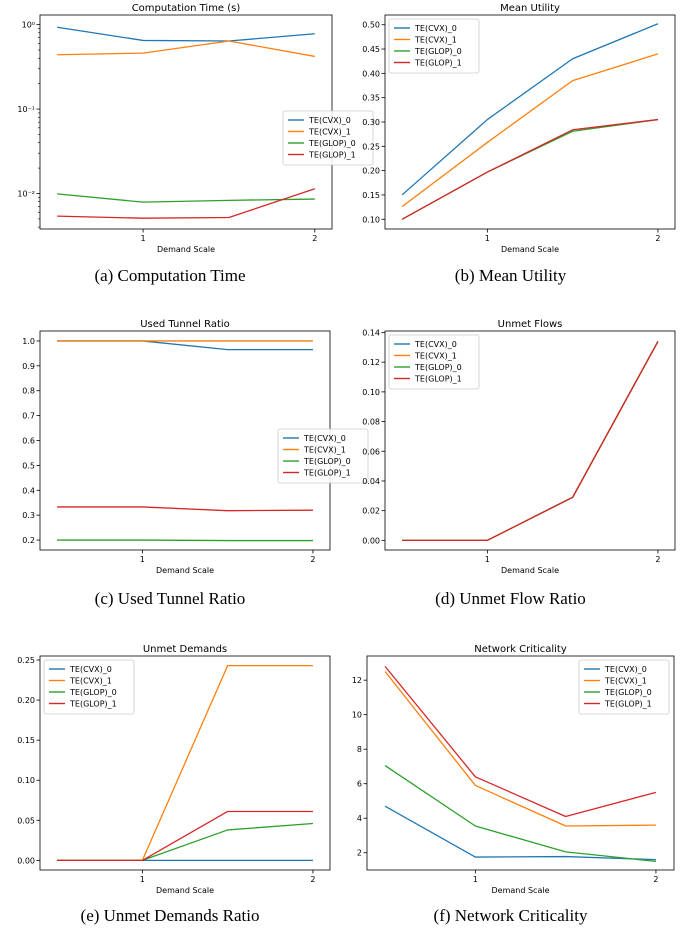 This screenshot has height=936, width=681. Describe the element at coordinates (170, 598) in the screenshot. I see `chart-caption: (c) Used Tunnel Ratio` at that location.